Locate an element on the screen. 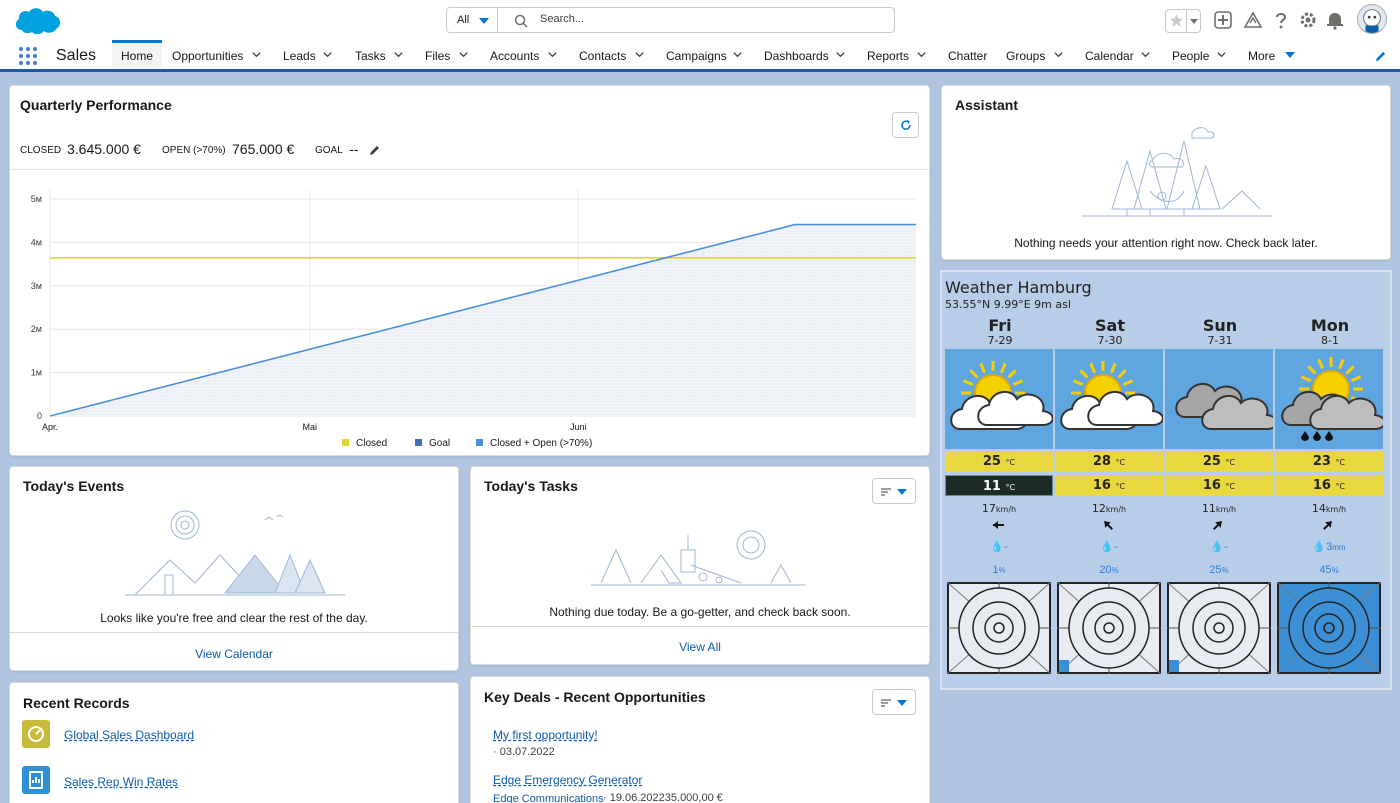  tab-reports: Reports is located at coordinates (888, 56).